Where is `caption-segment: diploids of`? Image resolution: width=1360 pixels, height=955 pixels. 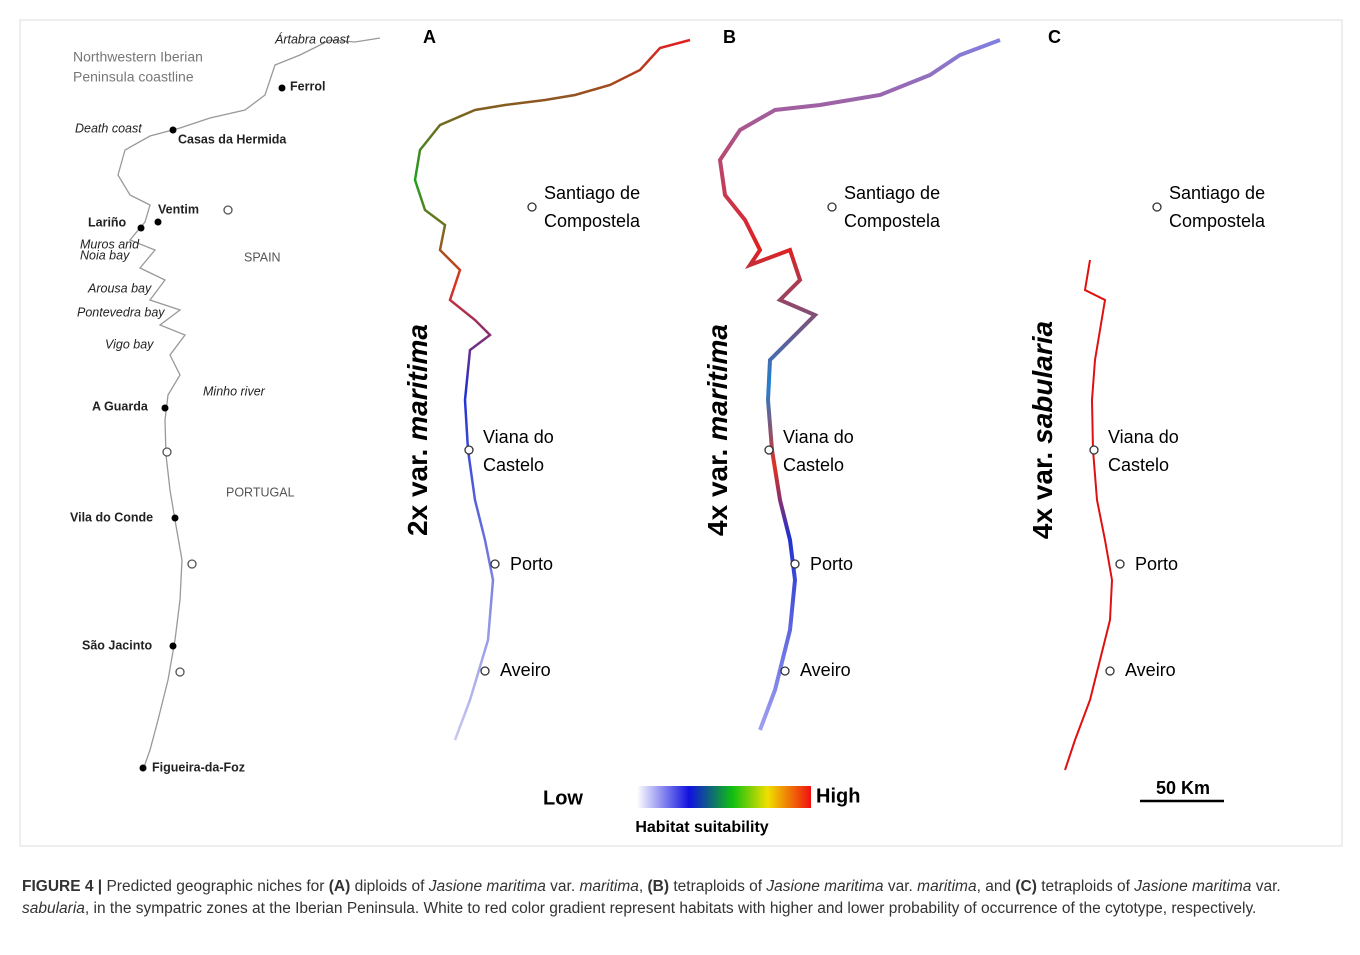 caption-segment: diploids of is located at coordinates (389, 886).